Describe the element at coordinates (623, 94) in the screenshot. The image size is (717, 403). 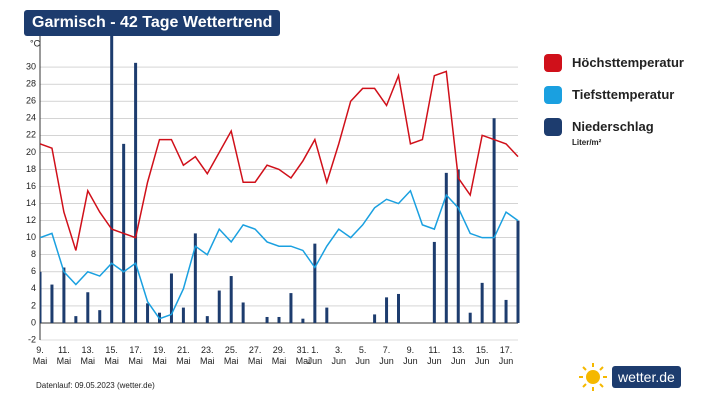
I see `legend-label: Tiefsttemperatur` at that location.